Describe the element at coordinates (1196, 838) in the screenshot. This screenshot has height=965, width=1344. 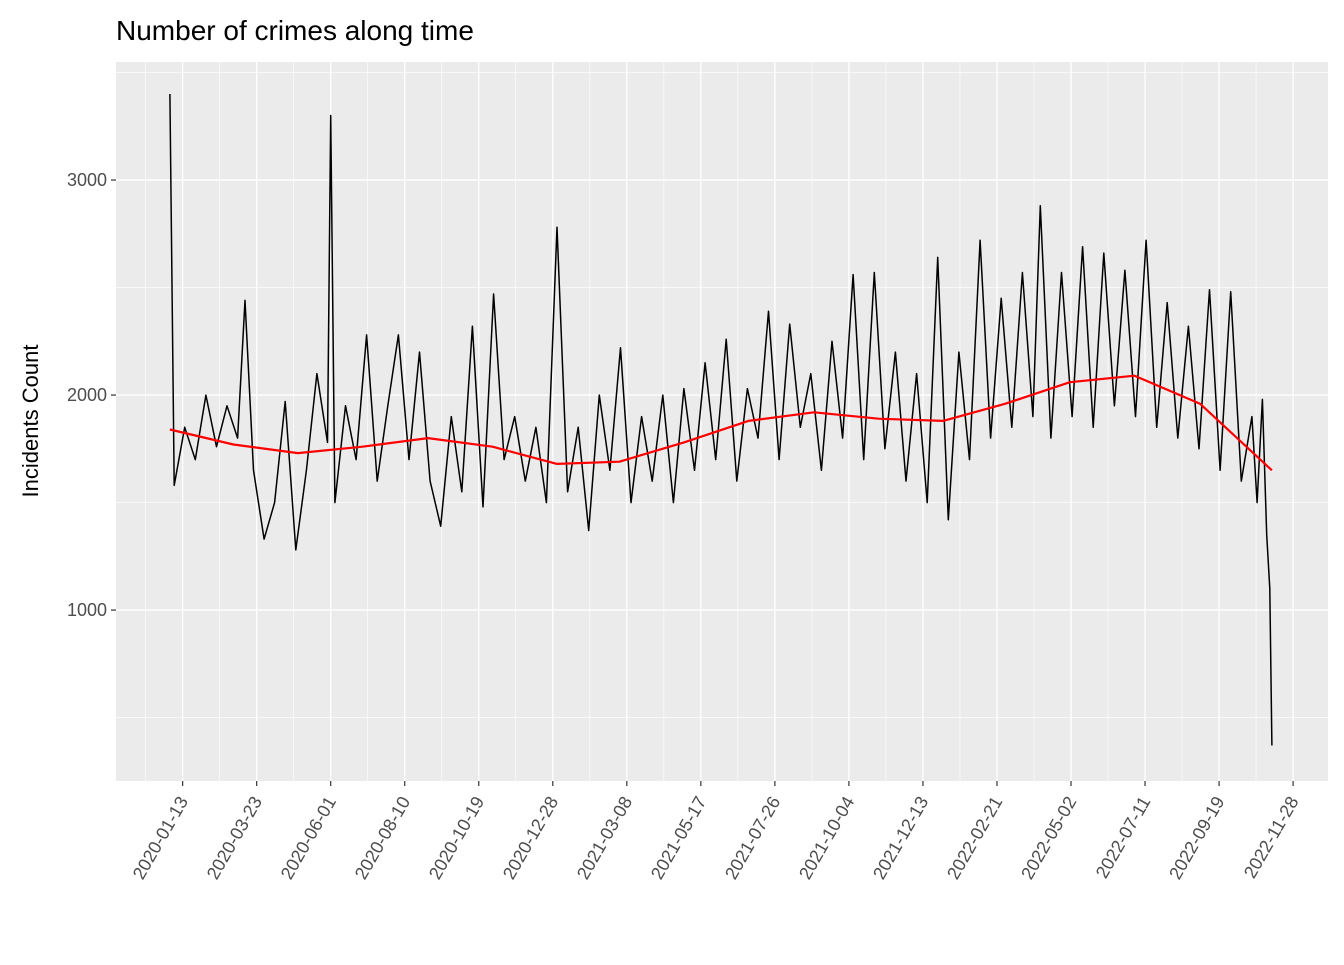
I see `x-tick-label: 2022-09-19` at that location.